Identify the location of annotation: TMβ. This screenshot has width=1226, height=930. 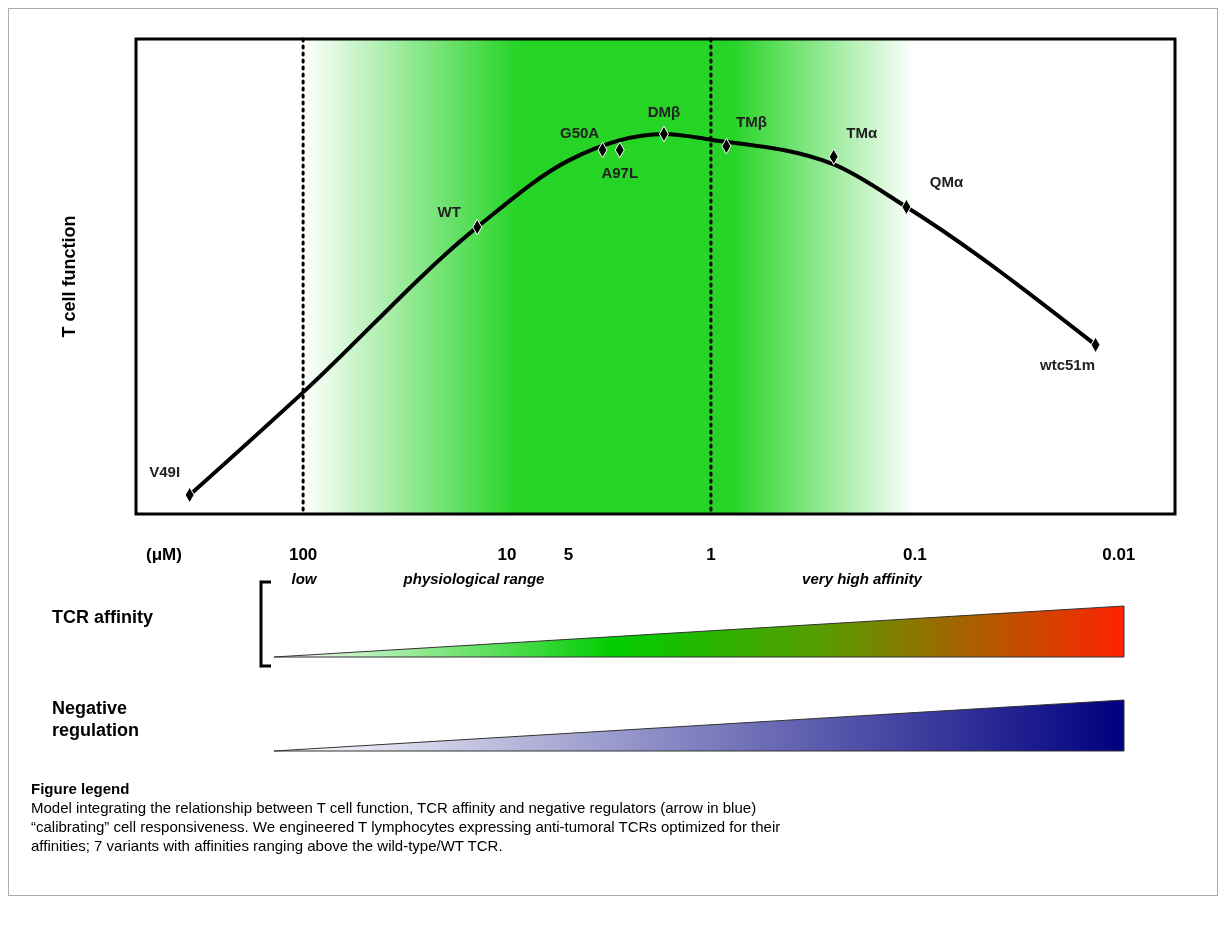
(751, 122).